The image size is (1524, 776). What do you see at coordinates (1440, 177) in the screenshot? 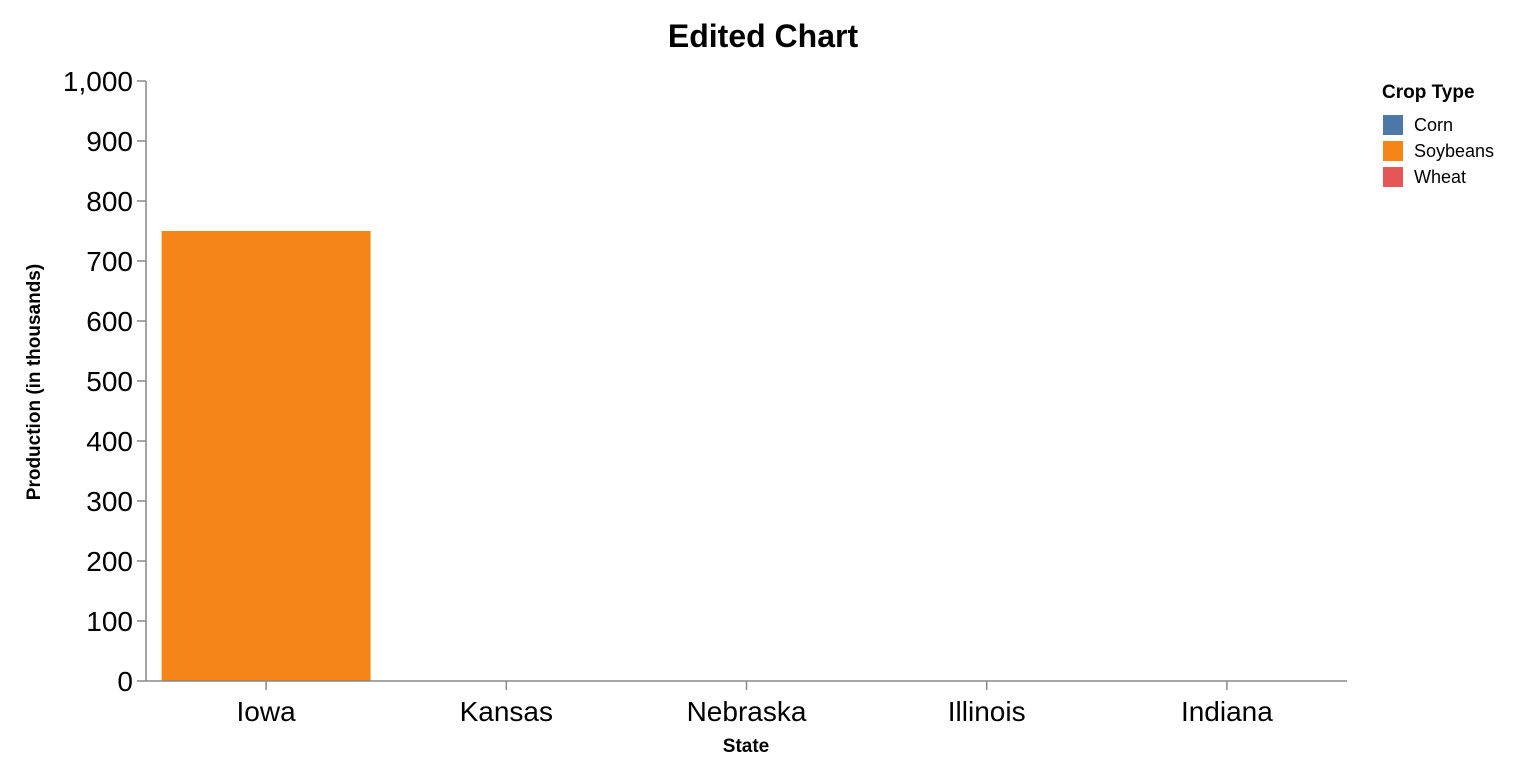
I see `legend-label-wheat: Wheat` at bounding box center [1440, 177].